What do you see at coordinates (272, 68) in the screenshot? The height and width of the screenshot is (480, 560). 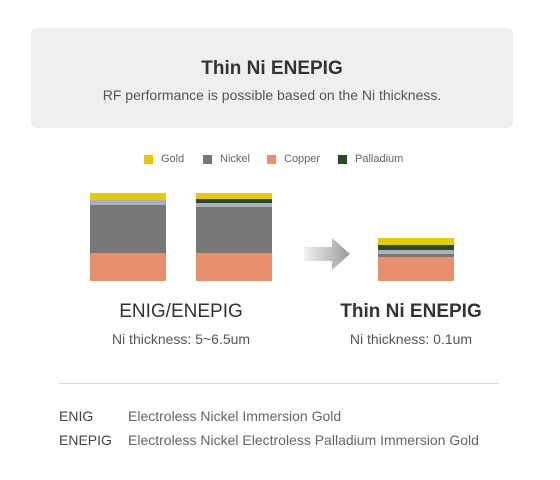 I see `page-title: Thin Ni ENEPIG` at bounding box center [272, 68].